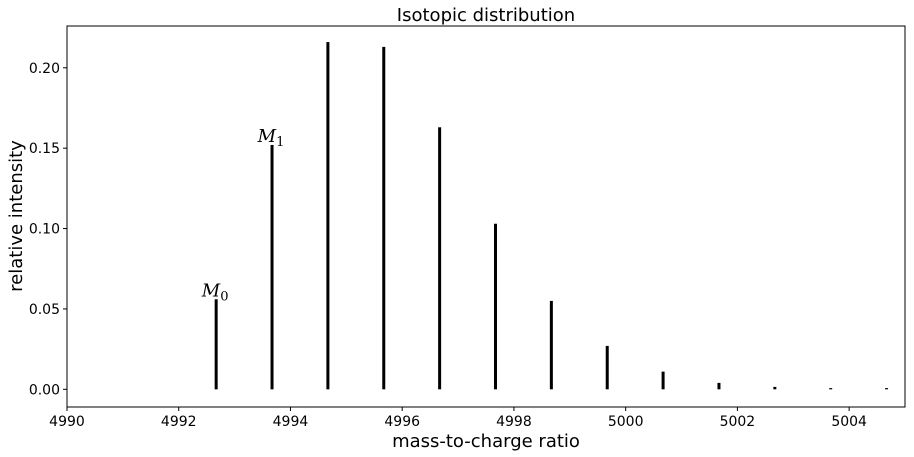 Image resolution: width=914 pixels, height=457 pixels. I want to click on x-tick-label-6: 5002, so click(738, 422).